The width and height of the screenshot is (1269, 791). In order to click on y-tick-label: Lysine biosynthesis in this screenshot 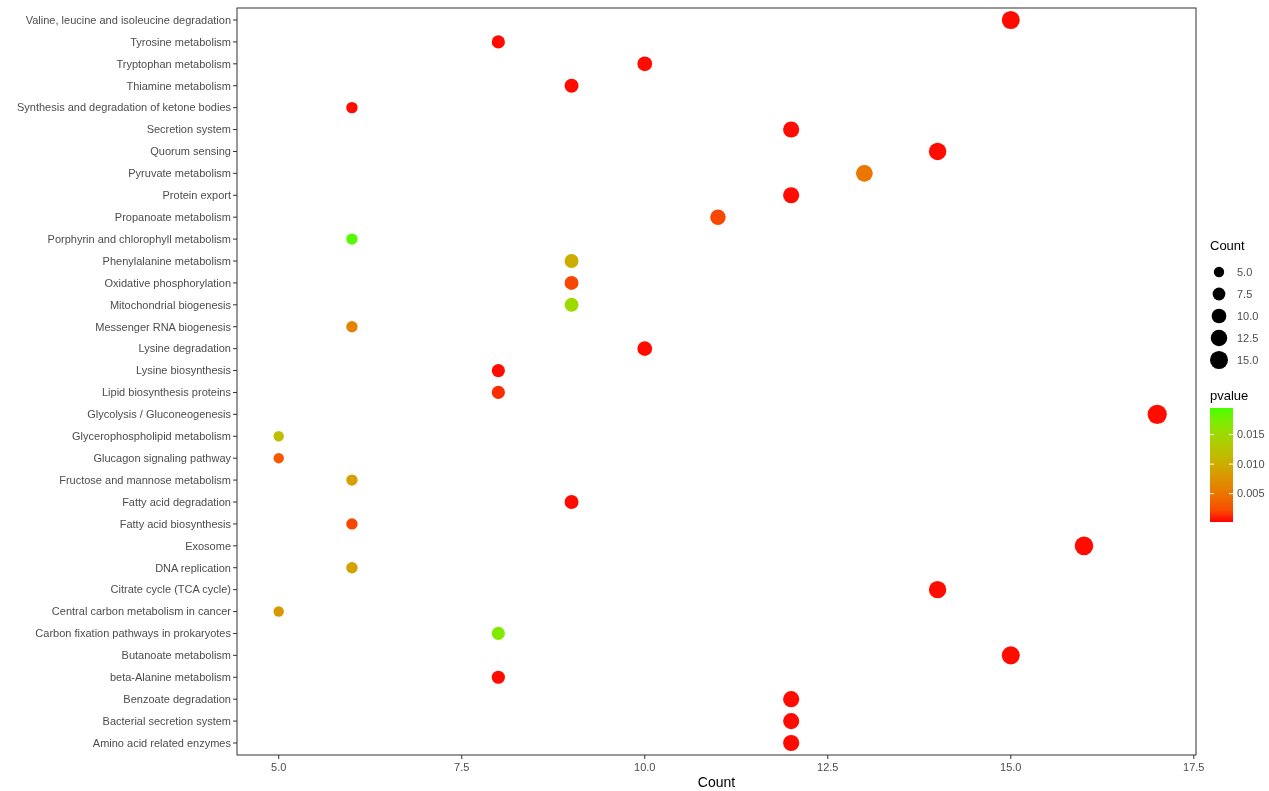, I will do `click(184, 370)`.